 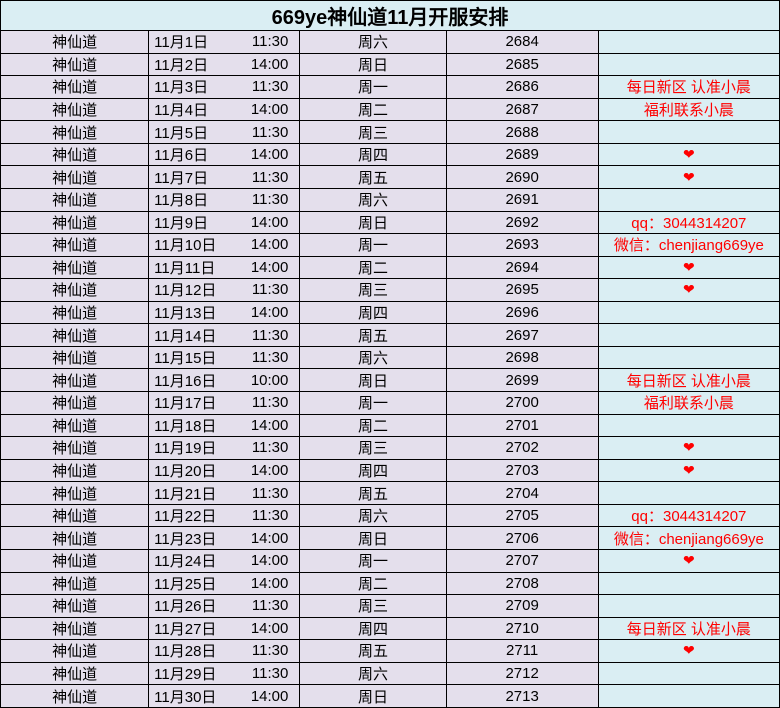 I want to click on server-number-cell: 2689, so click(x=522, y=154).